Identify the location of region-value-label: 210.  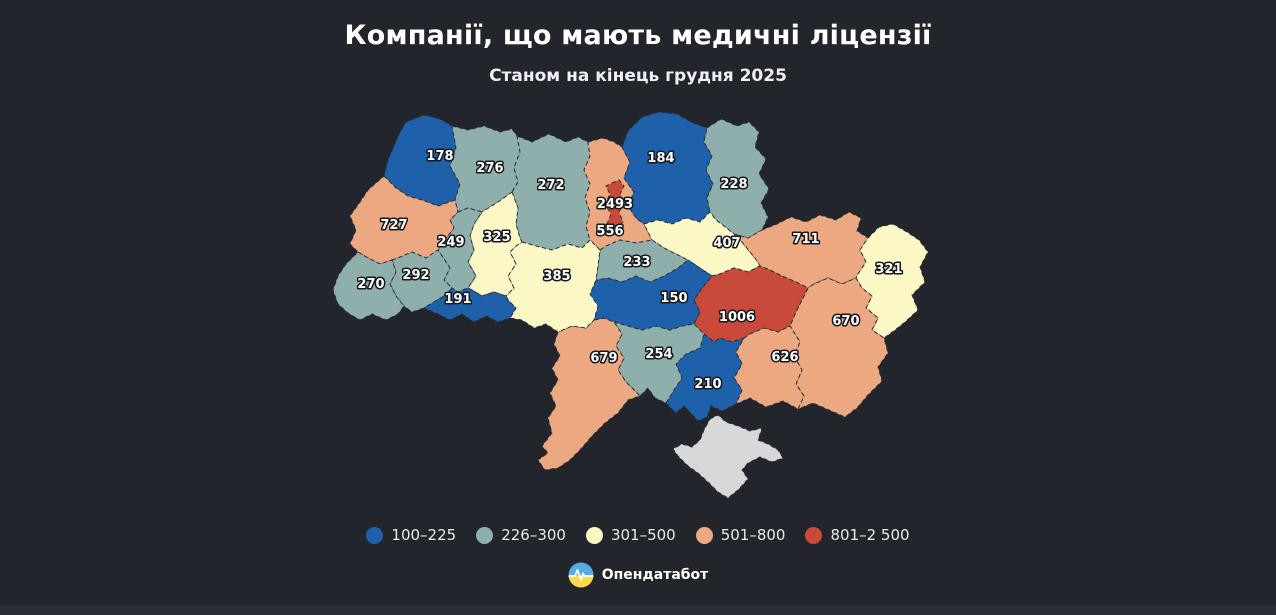
(707, 384).